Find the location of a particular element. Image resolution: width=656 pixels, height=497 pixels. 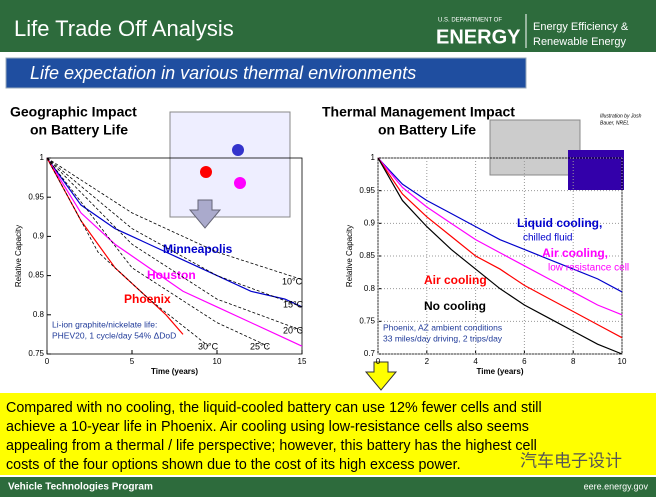

thermal-image is located at coordinates (596, 170).